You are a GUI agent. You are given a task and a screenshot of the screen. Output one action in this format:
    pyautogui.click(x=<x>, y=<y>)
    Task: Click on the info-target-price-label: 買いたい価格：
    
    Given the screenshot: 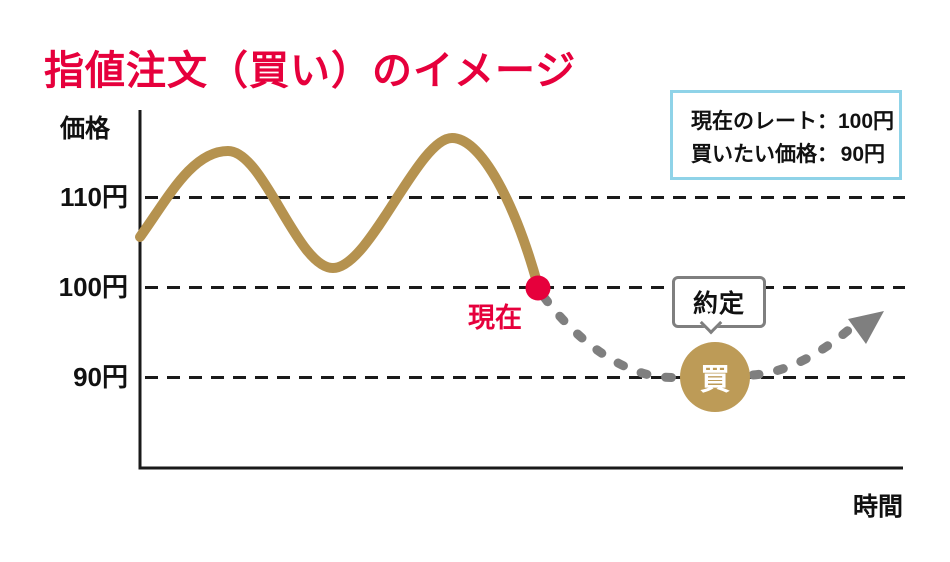 What is the action you would take?
    pyautogui.click(x=764, y=154)
    